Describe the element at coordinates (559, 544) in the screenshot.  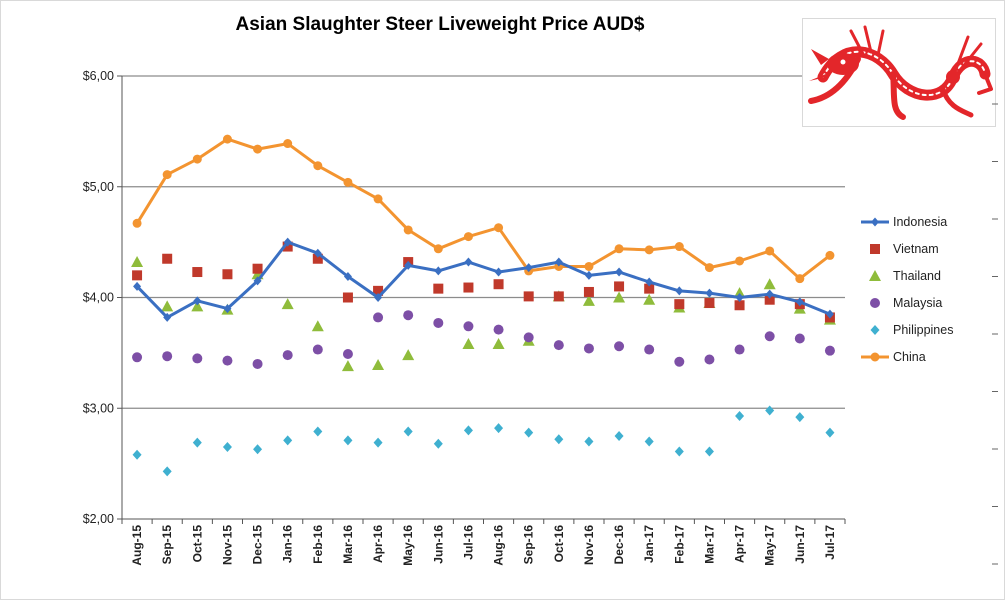
I see `x-tick-label: Oct-16` at that location.